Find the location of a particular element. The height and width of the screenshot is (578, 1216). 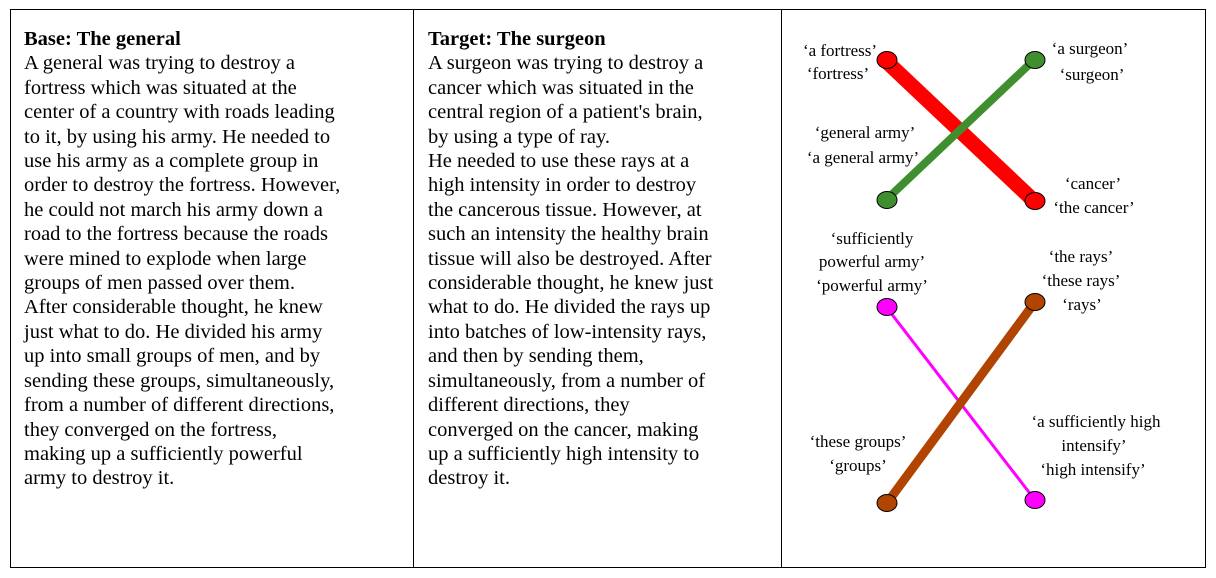

rays-label-1: ‘the rays’ is located at coordinates (1081, 256).